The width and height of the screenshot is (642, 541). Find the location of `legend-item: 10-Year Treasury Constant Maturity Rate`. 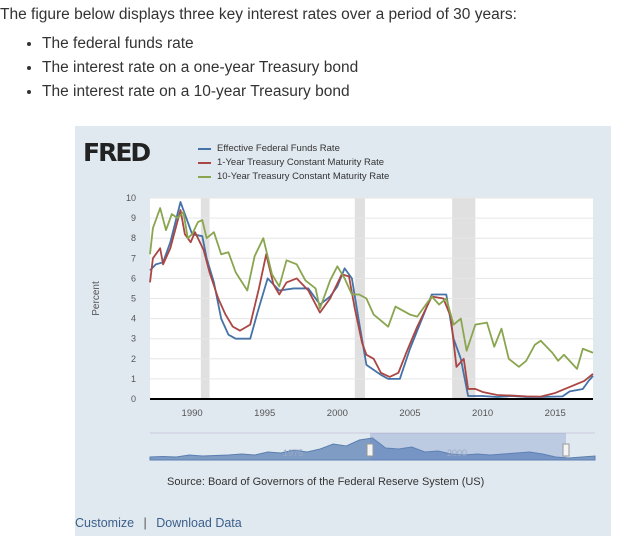

legend-item: 10-Year Treasury Constant Maturity Rate is located at coordinates (293, 177).